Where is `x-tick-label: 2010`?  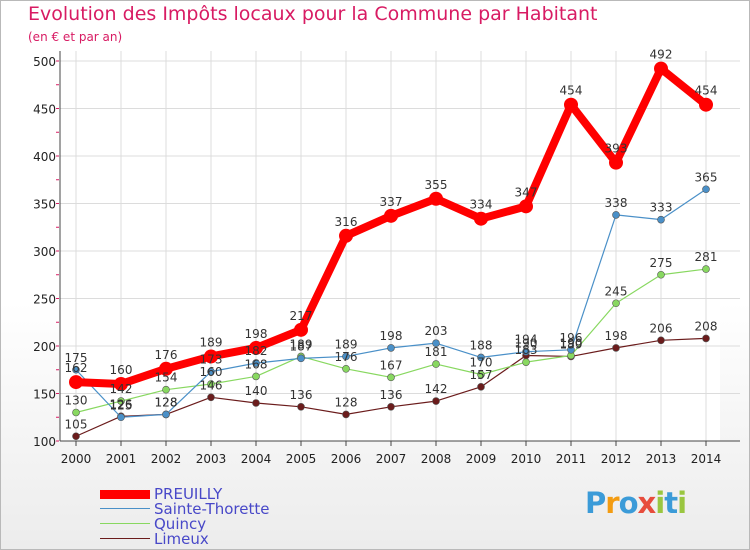 x-tick-label: 2010 is located at coordinates (526, 459).